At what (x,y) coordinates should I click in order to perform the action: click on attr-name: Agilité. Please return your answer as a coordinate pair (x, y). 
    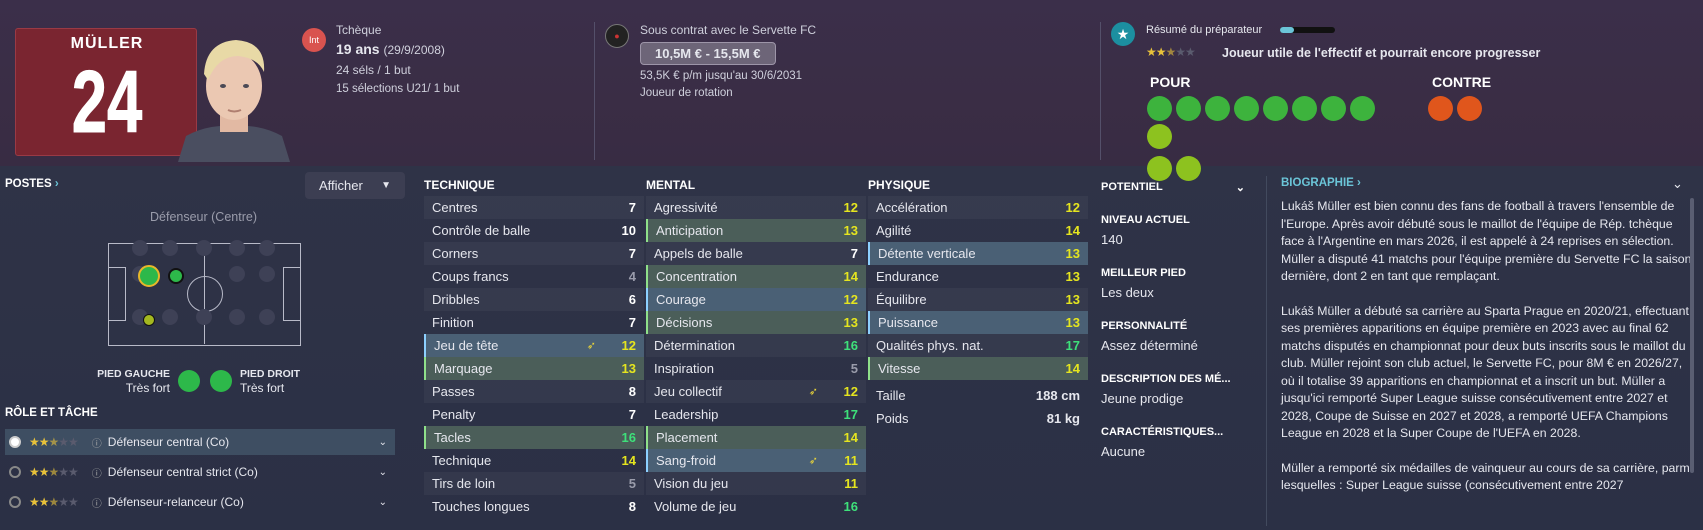
    Looking at the image, I should click on (894, 230).